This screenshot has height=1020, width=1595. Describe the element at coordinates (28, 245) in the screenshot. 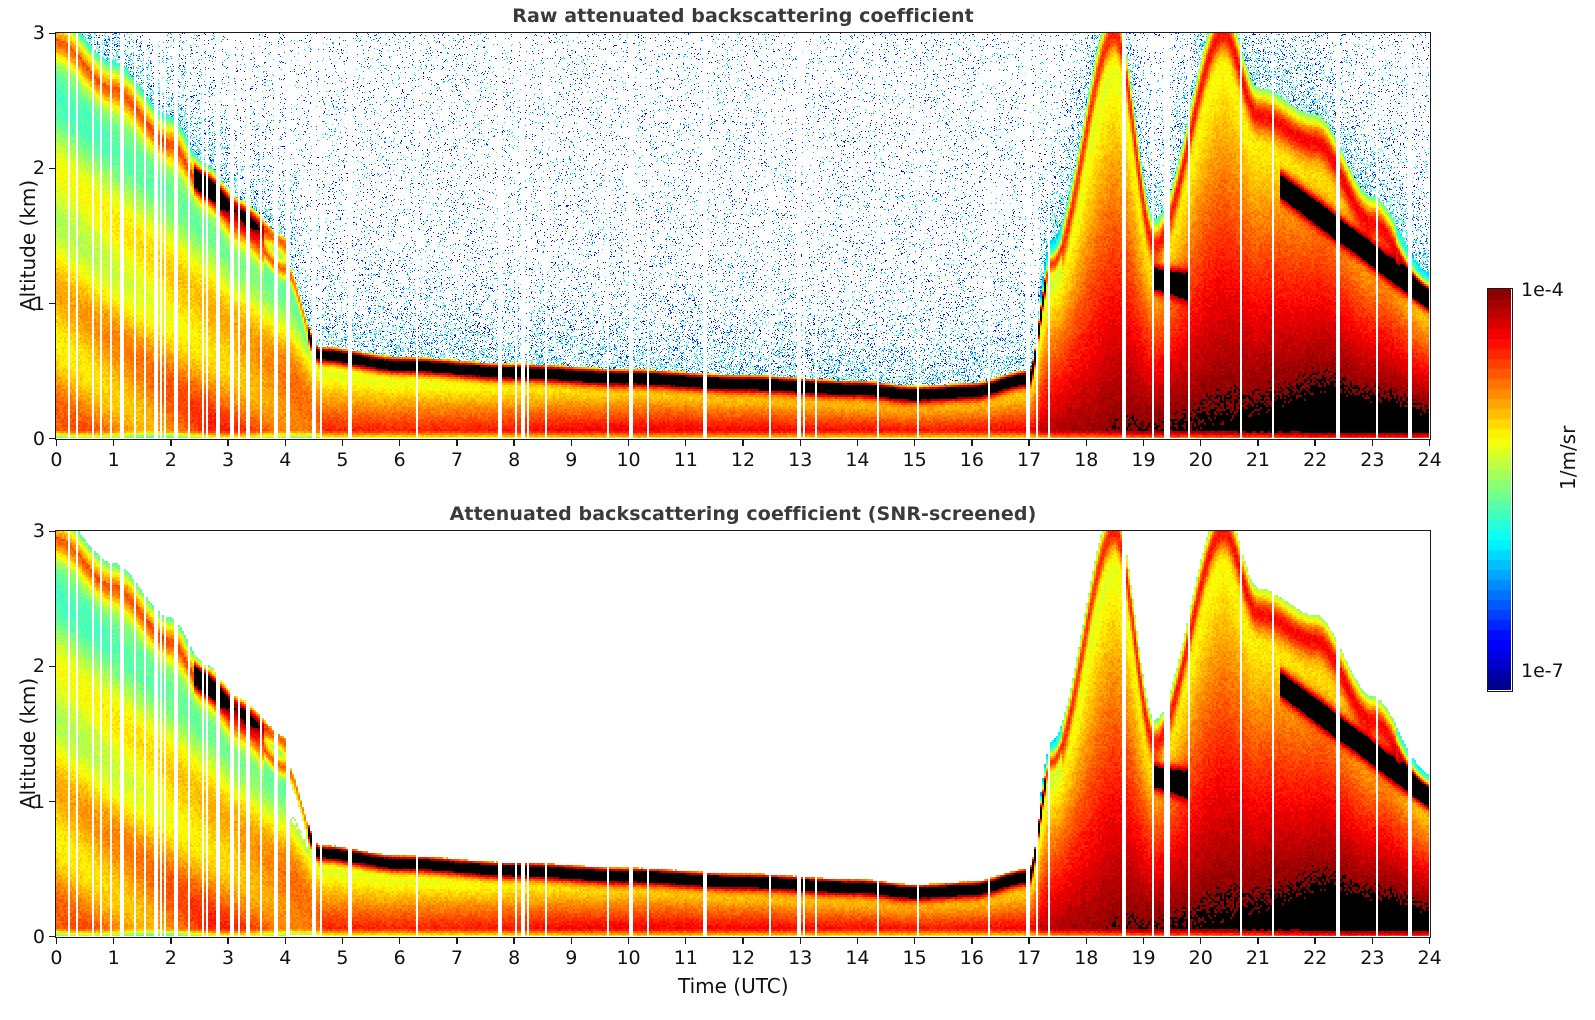

I see `y-axis-title-top: Altitude (km)` at that location.